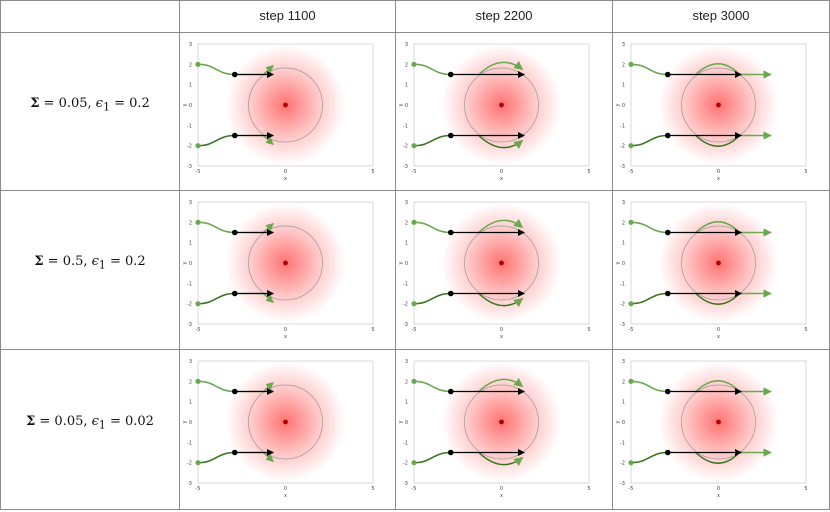  I want to click on column-header-step-2200: step 2200, so click(504, 15).